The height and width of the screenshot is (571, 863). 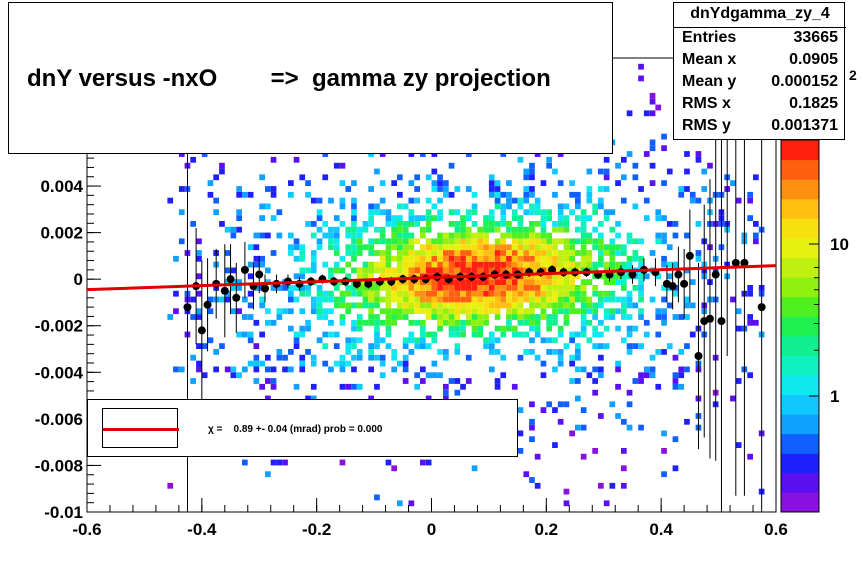 What do you see at coordinates (202, 529) in the screenshot?
I see `x-tick-label: -0.4` at bounding box center [202, 529].